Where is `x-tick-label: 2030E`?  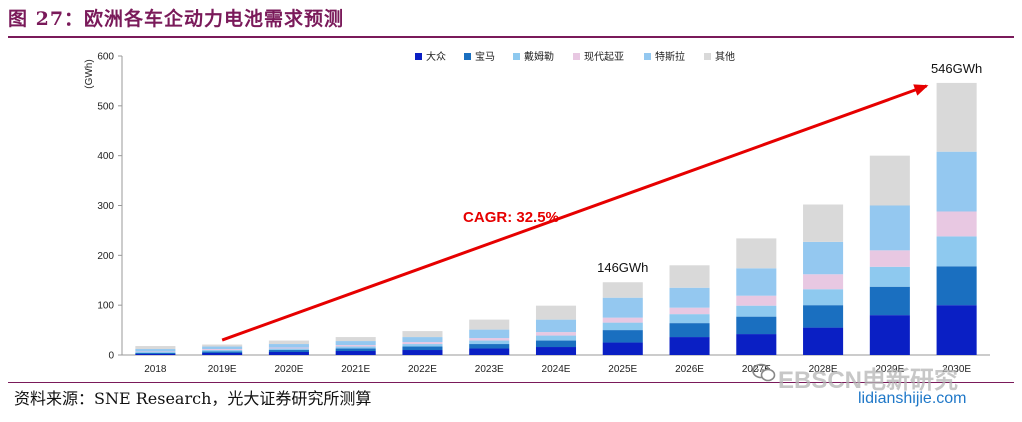 x-tick-label: 2030E is located at coordinates (956, 369).